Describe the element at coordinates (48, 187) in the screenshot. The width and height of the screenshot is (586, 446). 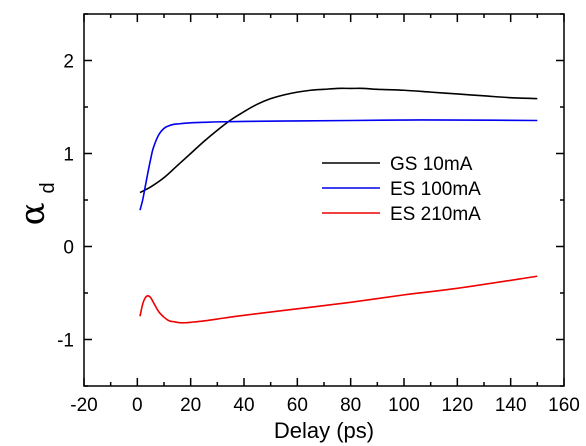
I see `y-axis-title-subscript: d` at that location.